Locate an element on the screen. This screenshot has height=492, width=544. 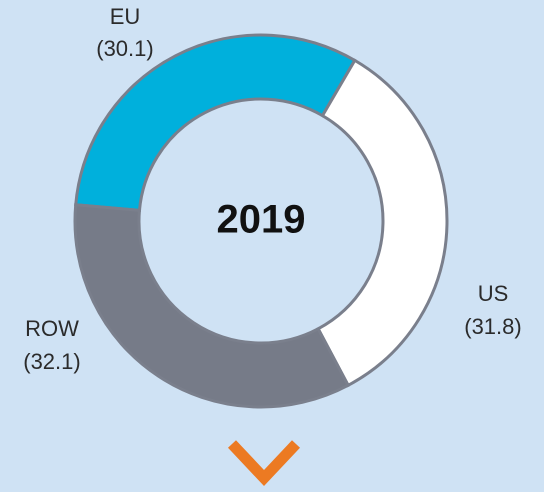
slice-label: EU is located at coordinates (125, 16).